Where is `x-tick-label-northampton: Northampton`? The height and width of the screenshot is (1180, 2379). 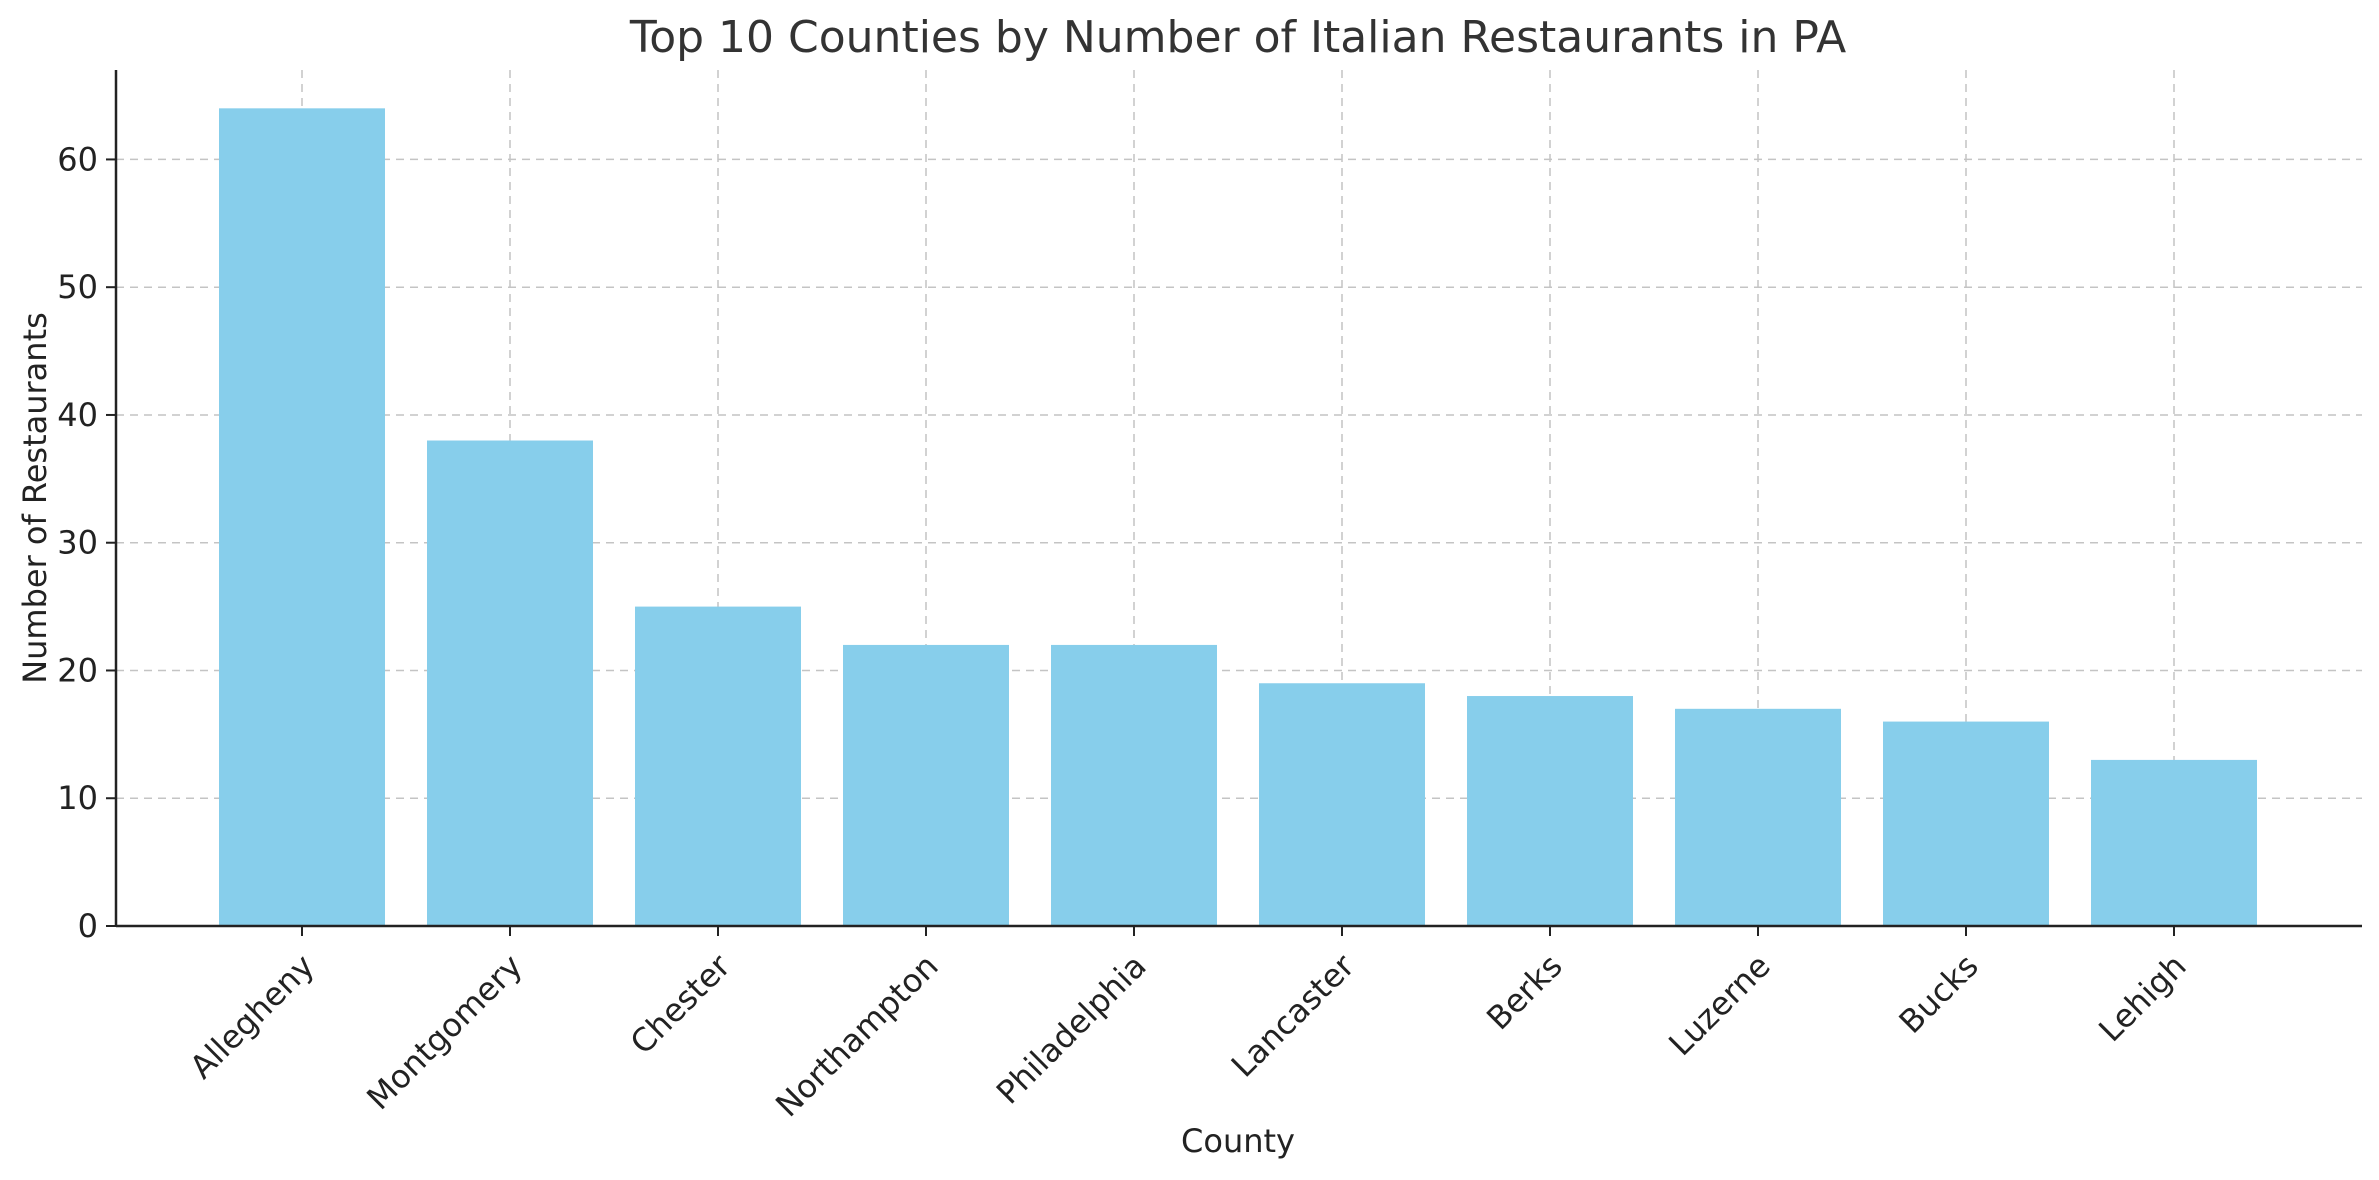 x-tick-label-northampton: Northampton is located at coordinates (856, 1035).